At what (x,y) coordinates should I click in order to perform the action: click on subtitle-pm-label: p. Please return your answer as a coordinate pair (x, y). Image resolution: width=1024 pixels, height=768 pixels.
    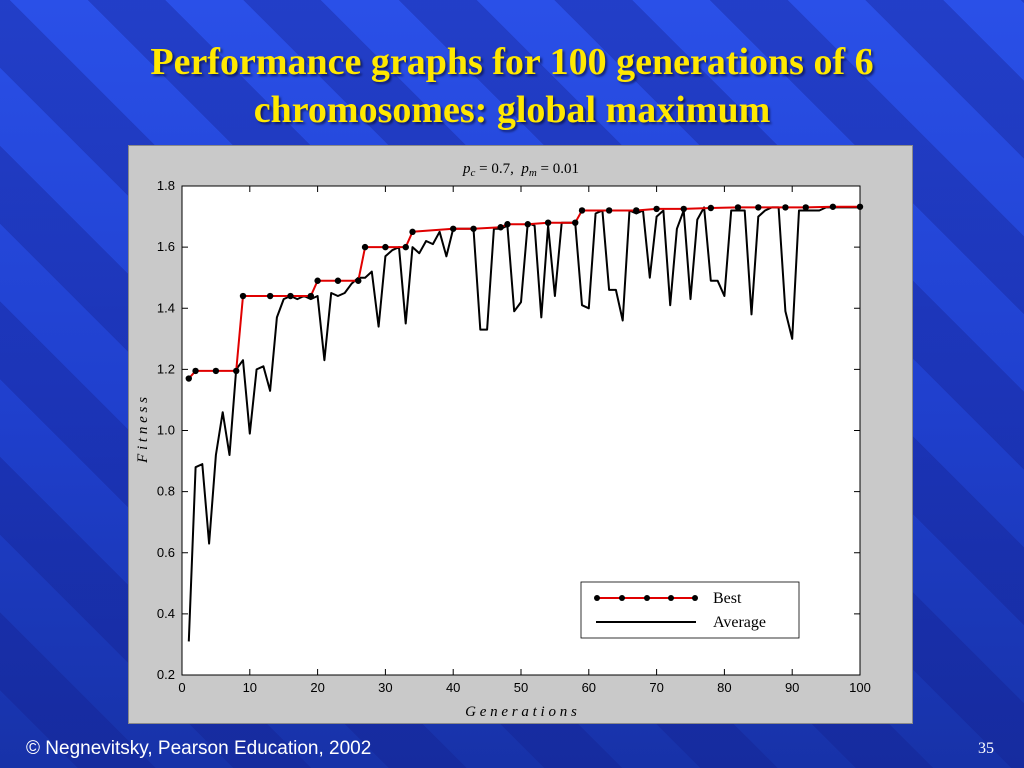
    Looking at the image, I should click on (524, 169).